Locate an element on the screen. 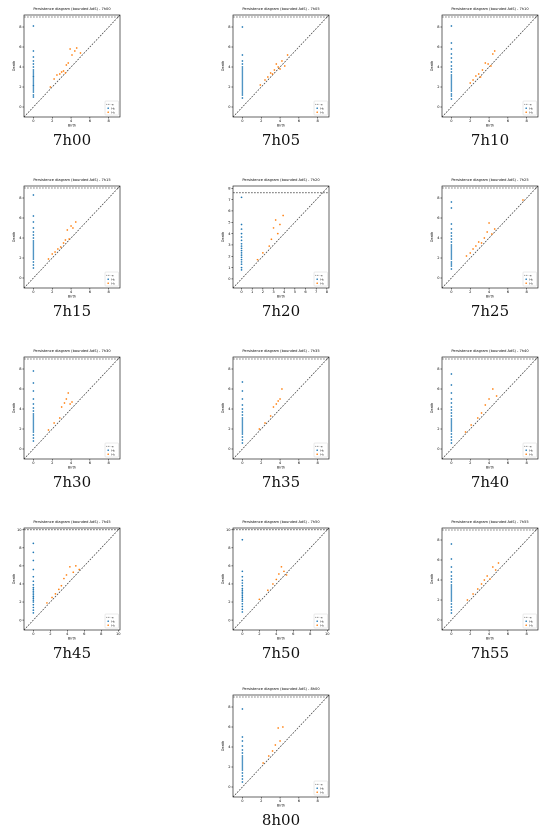  y-tick-label: 1 is located at coordinates (229, 268).